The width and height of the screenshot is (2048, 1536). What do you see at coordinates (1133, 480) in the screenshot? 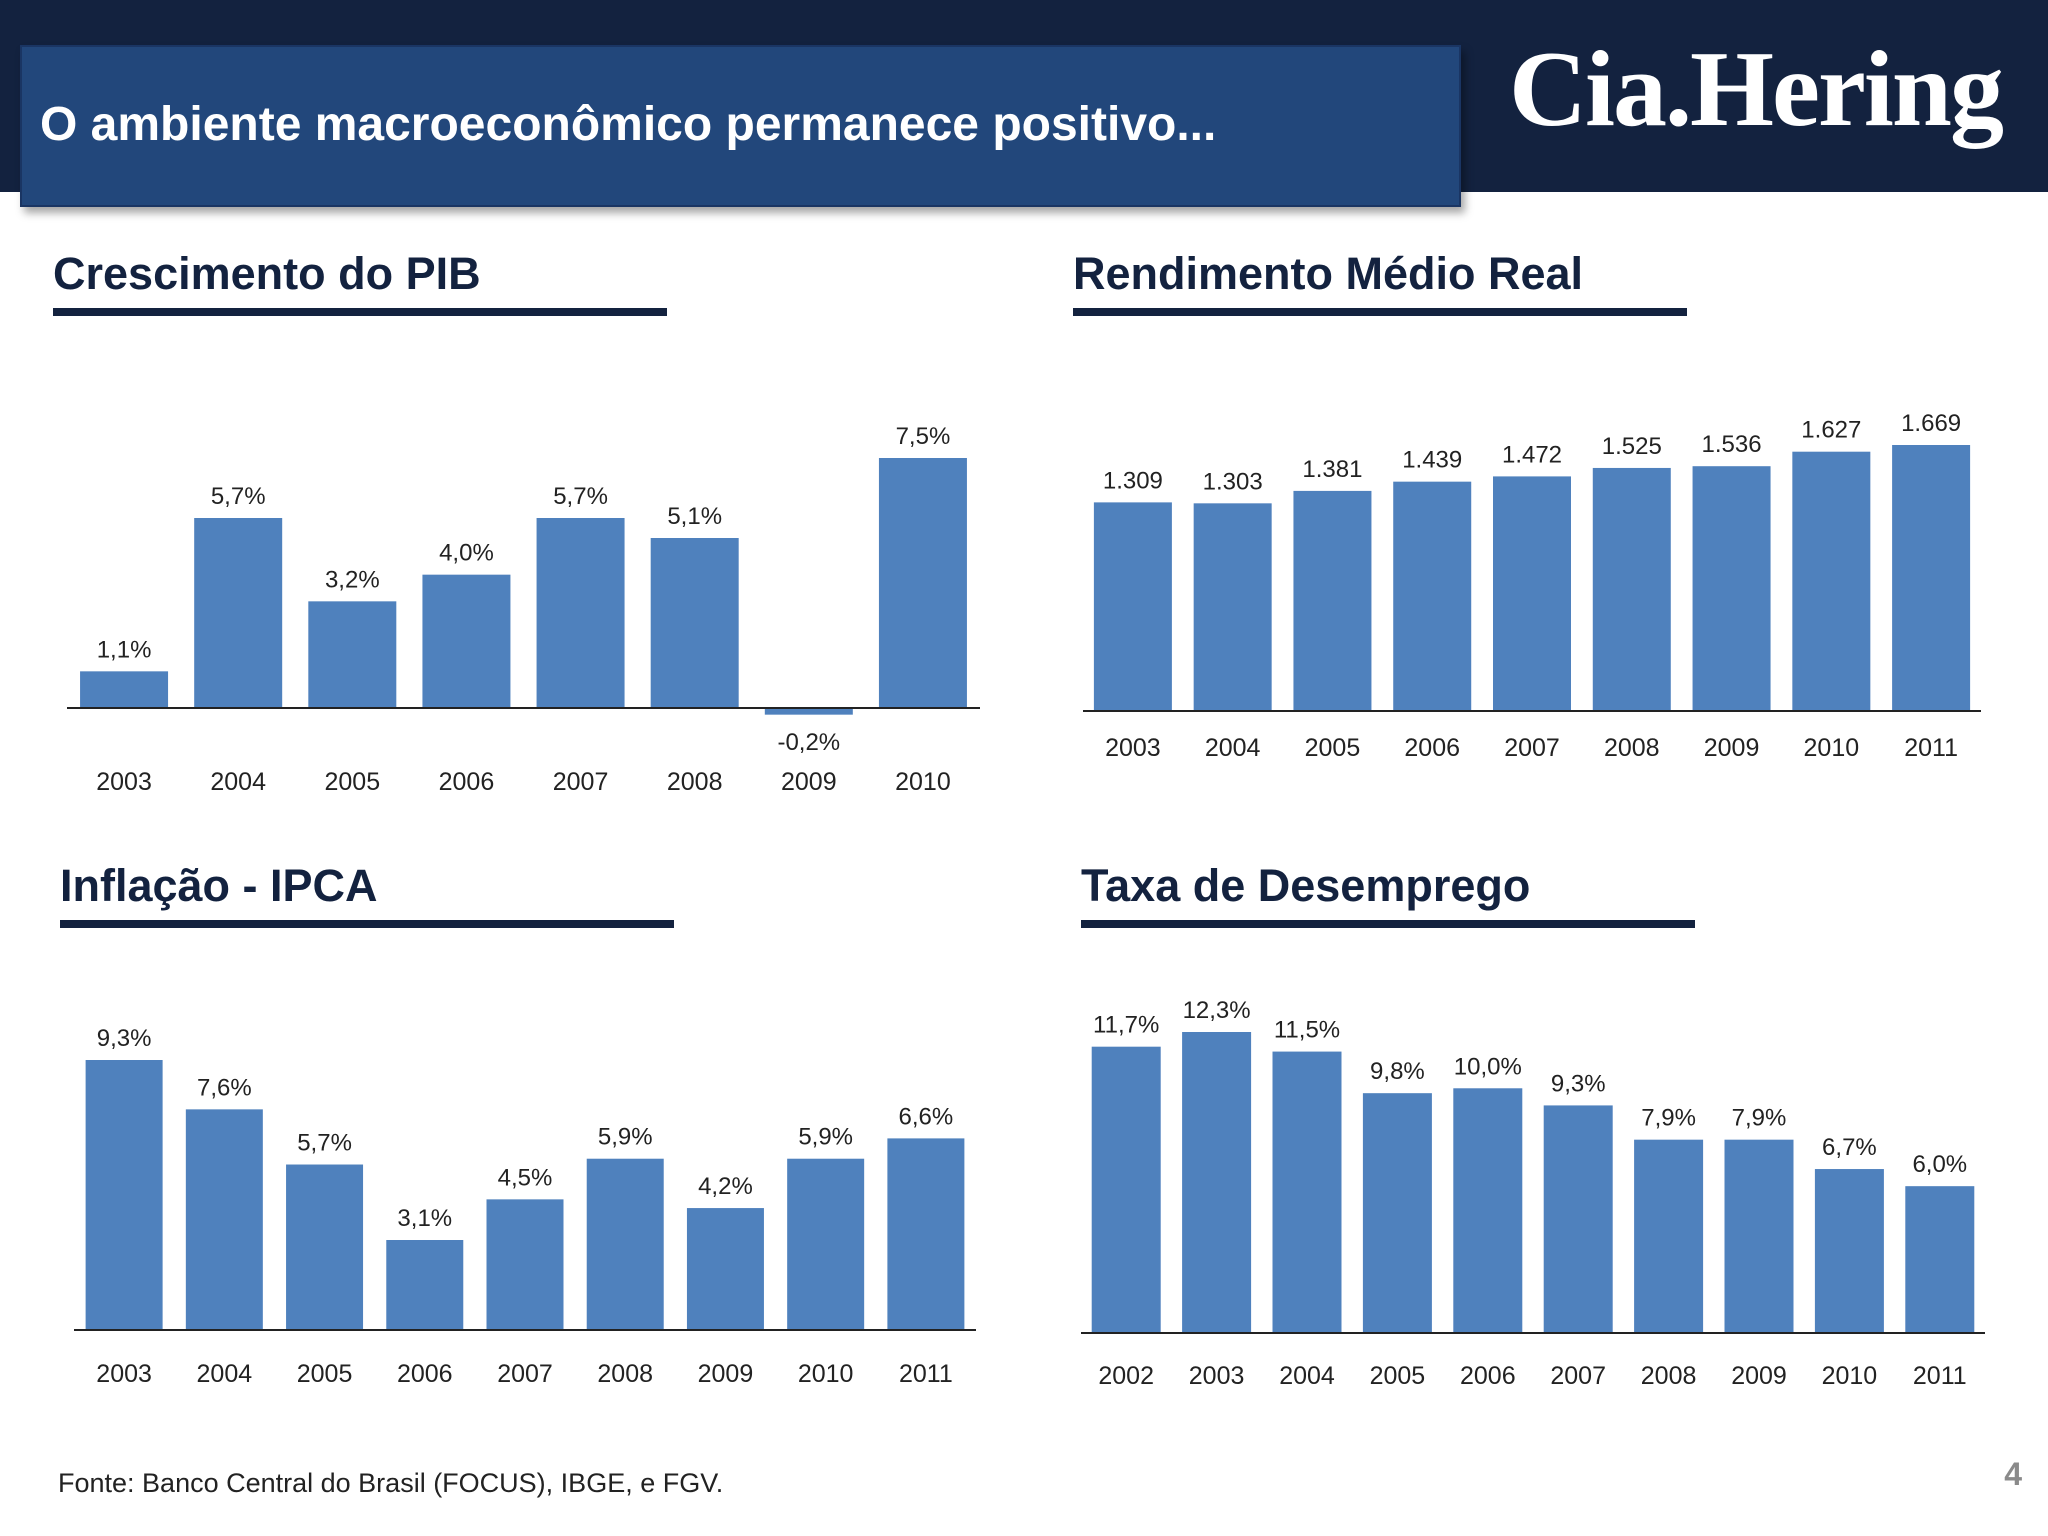
I see `data-label-2003: 1.309` at bounding box center [1133, 480].